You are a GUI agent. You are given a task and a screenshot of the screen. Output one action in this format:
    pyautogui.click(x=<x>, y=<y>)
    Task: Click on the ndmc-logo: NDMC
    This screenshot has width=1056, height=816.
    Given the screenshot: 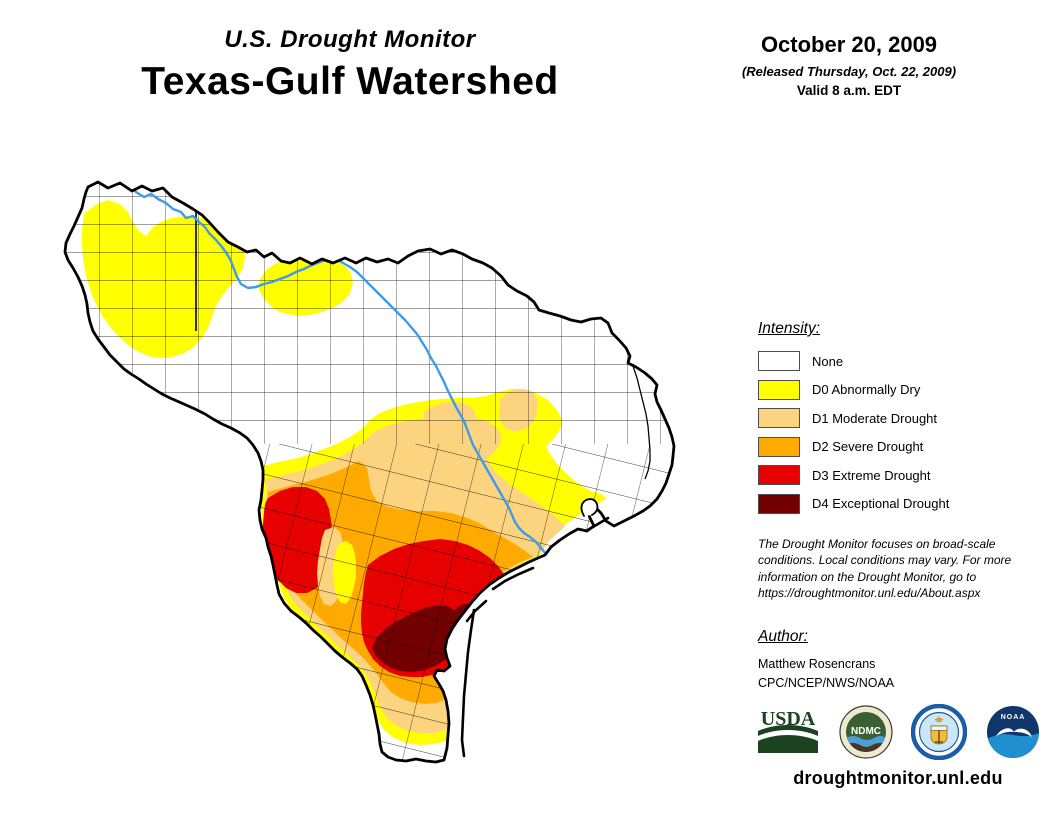 What is the action you would take?
    pyautogui.click(x=866, y=732)
    